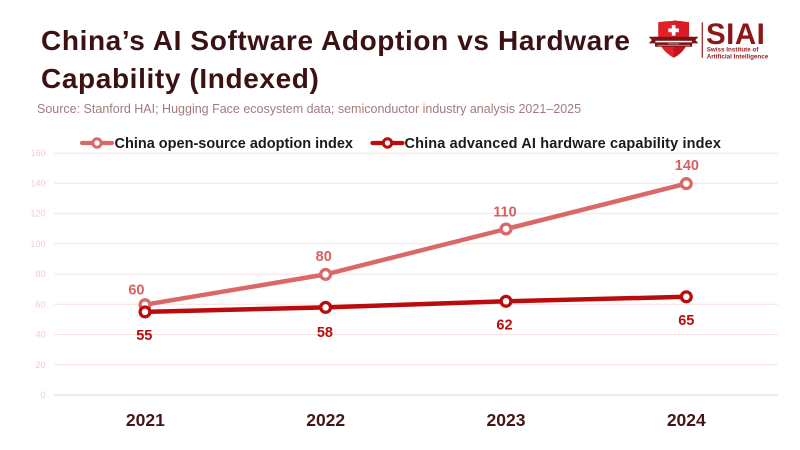  I want to click on svg-text: 100, so click(37, 244).